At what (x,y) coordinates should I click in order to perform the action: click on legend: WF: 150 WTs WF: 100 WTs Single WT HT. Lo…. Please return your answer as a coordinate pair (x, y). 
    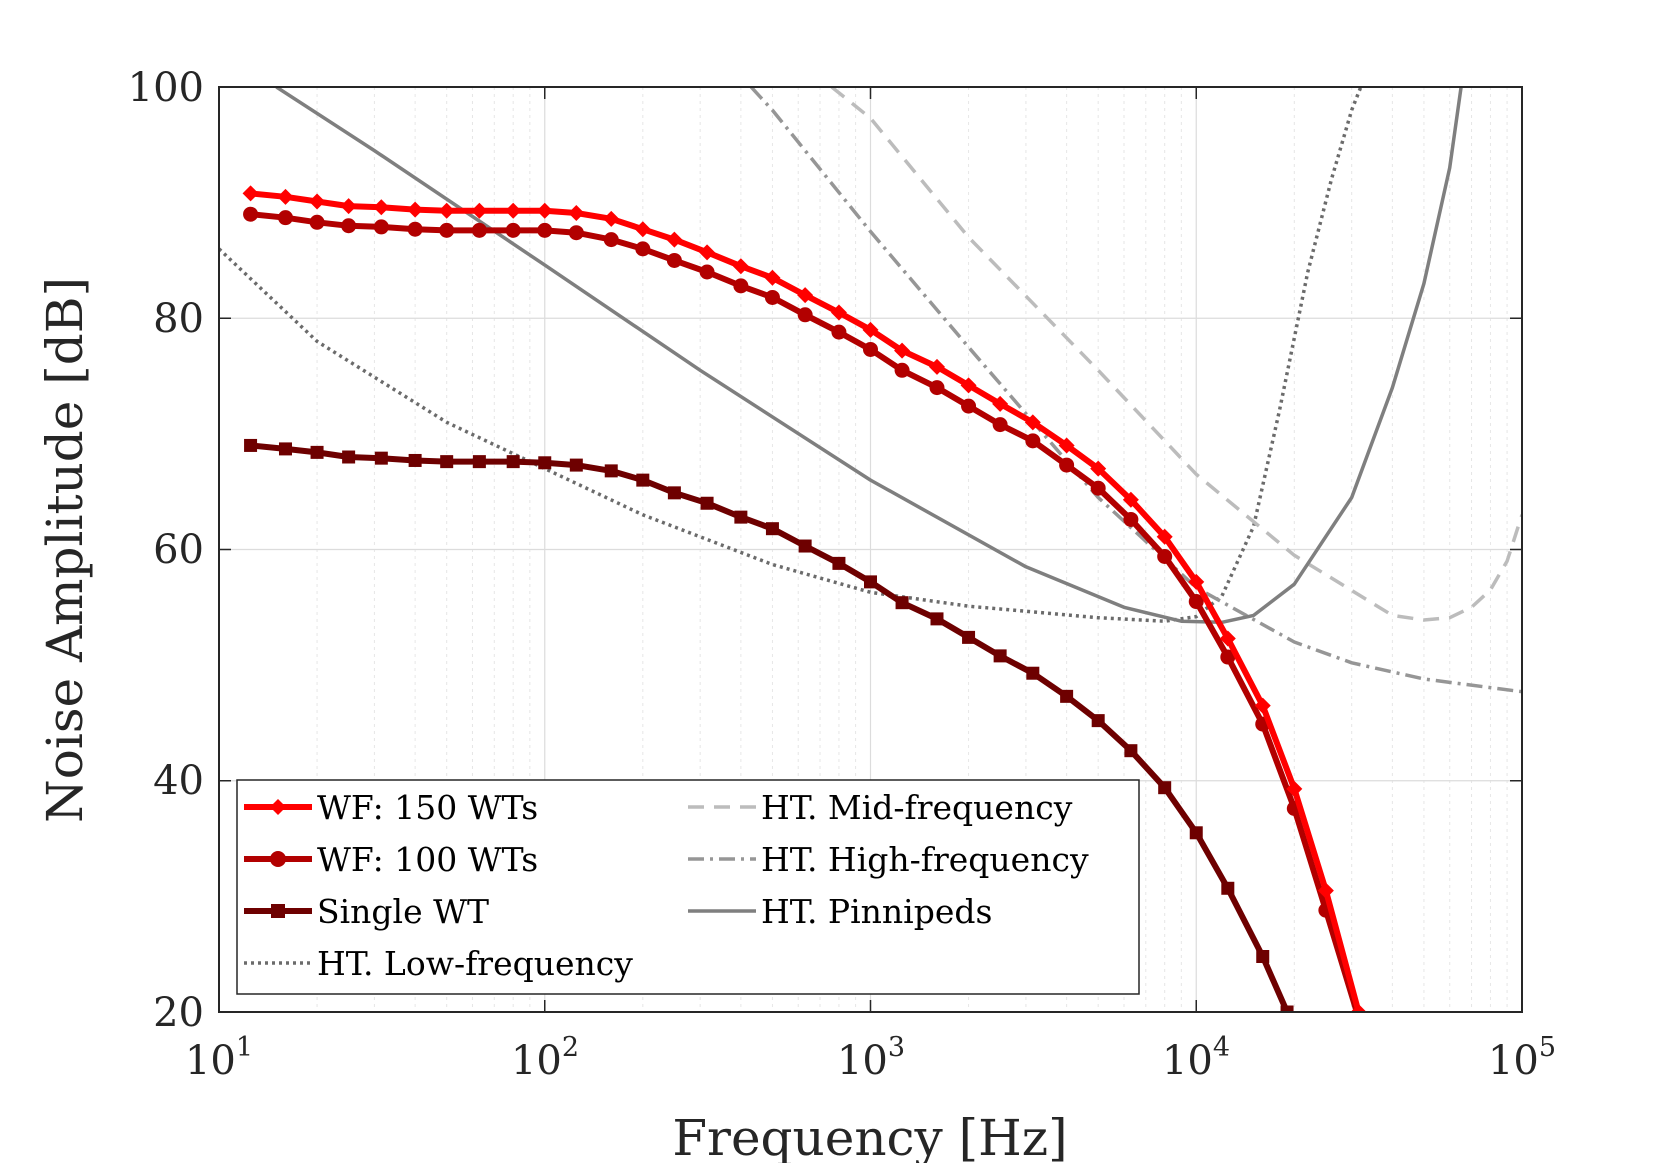
    Looking at the image, I should click on (688, 887).